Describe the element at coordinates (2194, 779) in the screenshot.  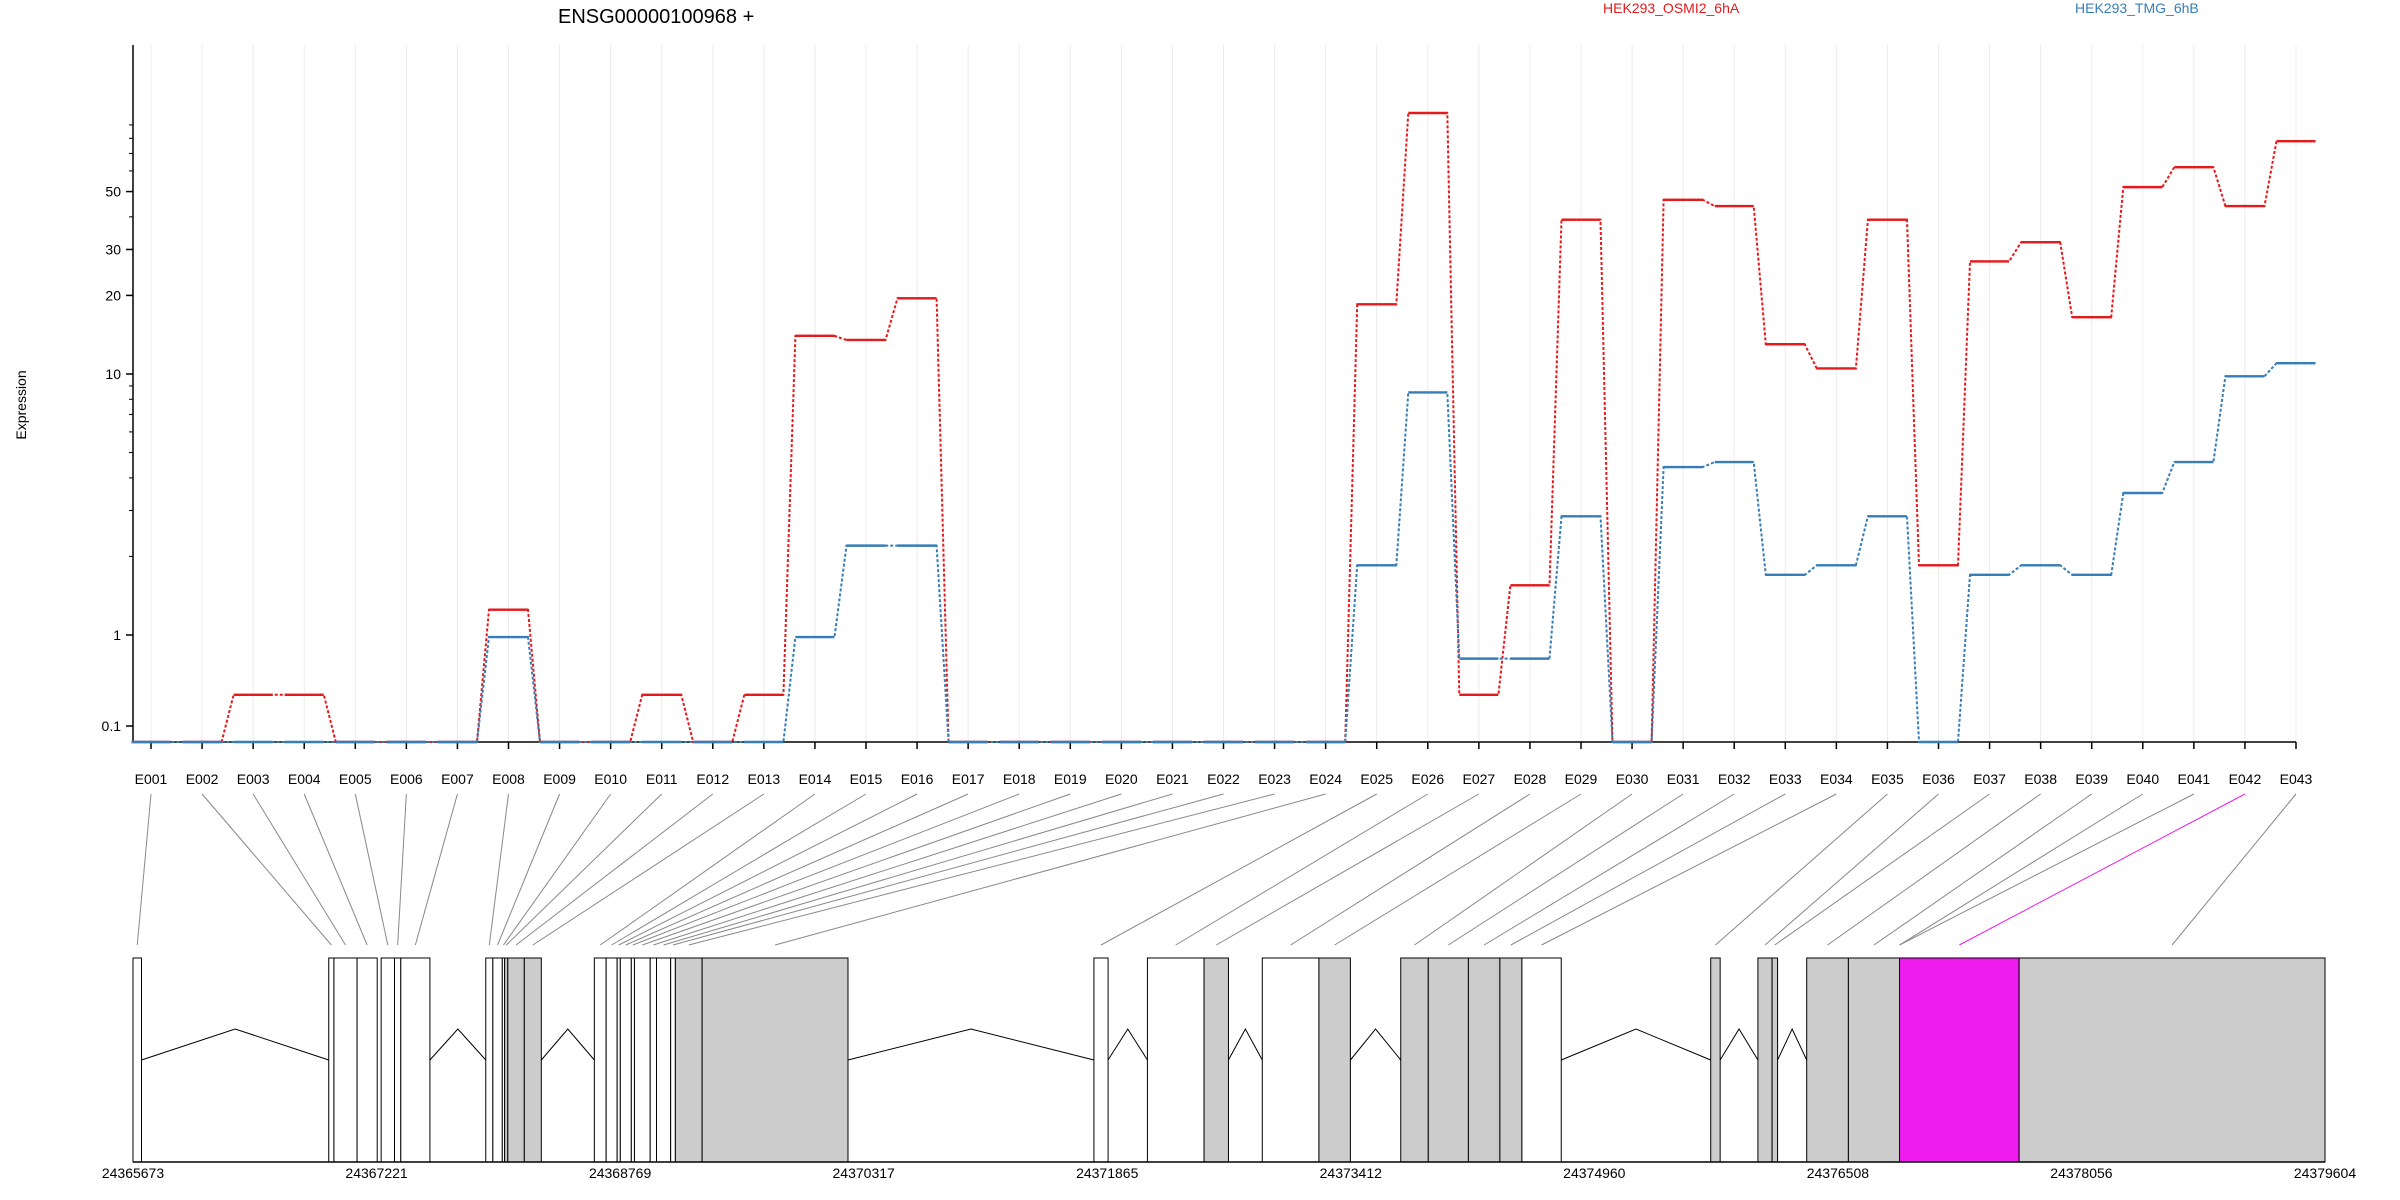
I see `x-tick-label-e041: E041` at that location.